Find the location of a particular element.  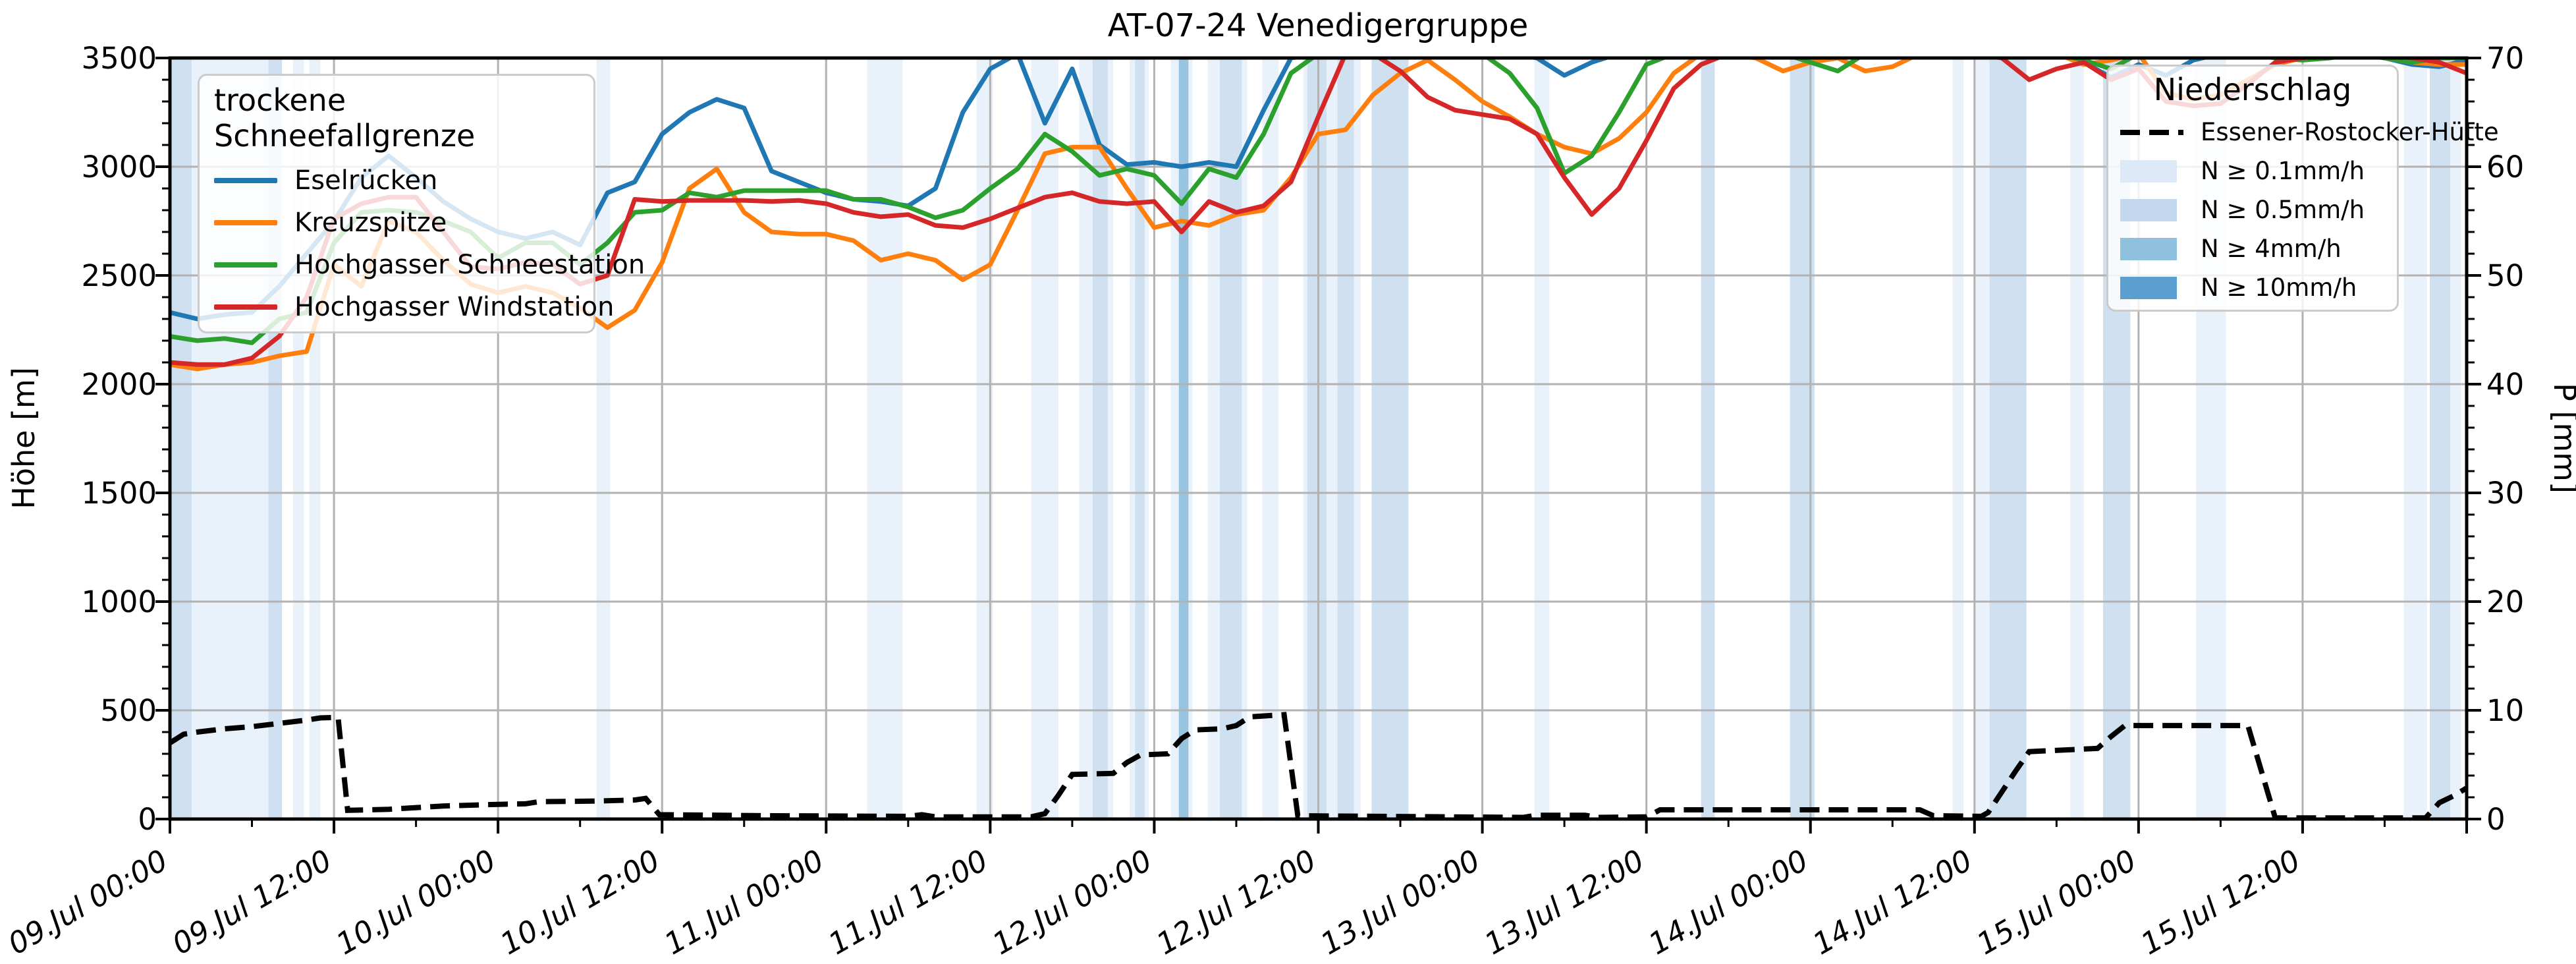

legend-tier-label: N ≥ 4mm/h is located at coordinates (2271, 249).